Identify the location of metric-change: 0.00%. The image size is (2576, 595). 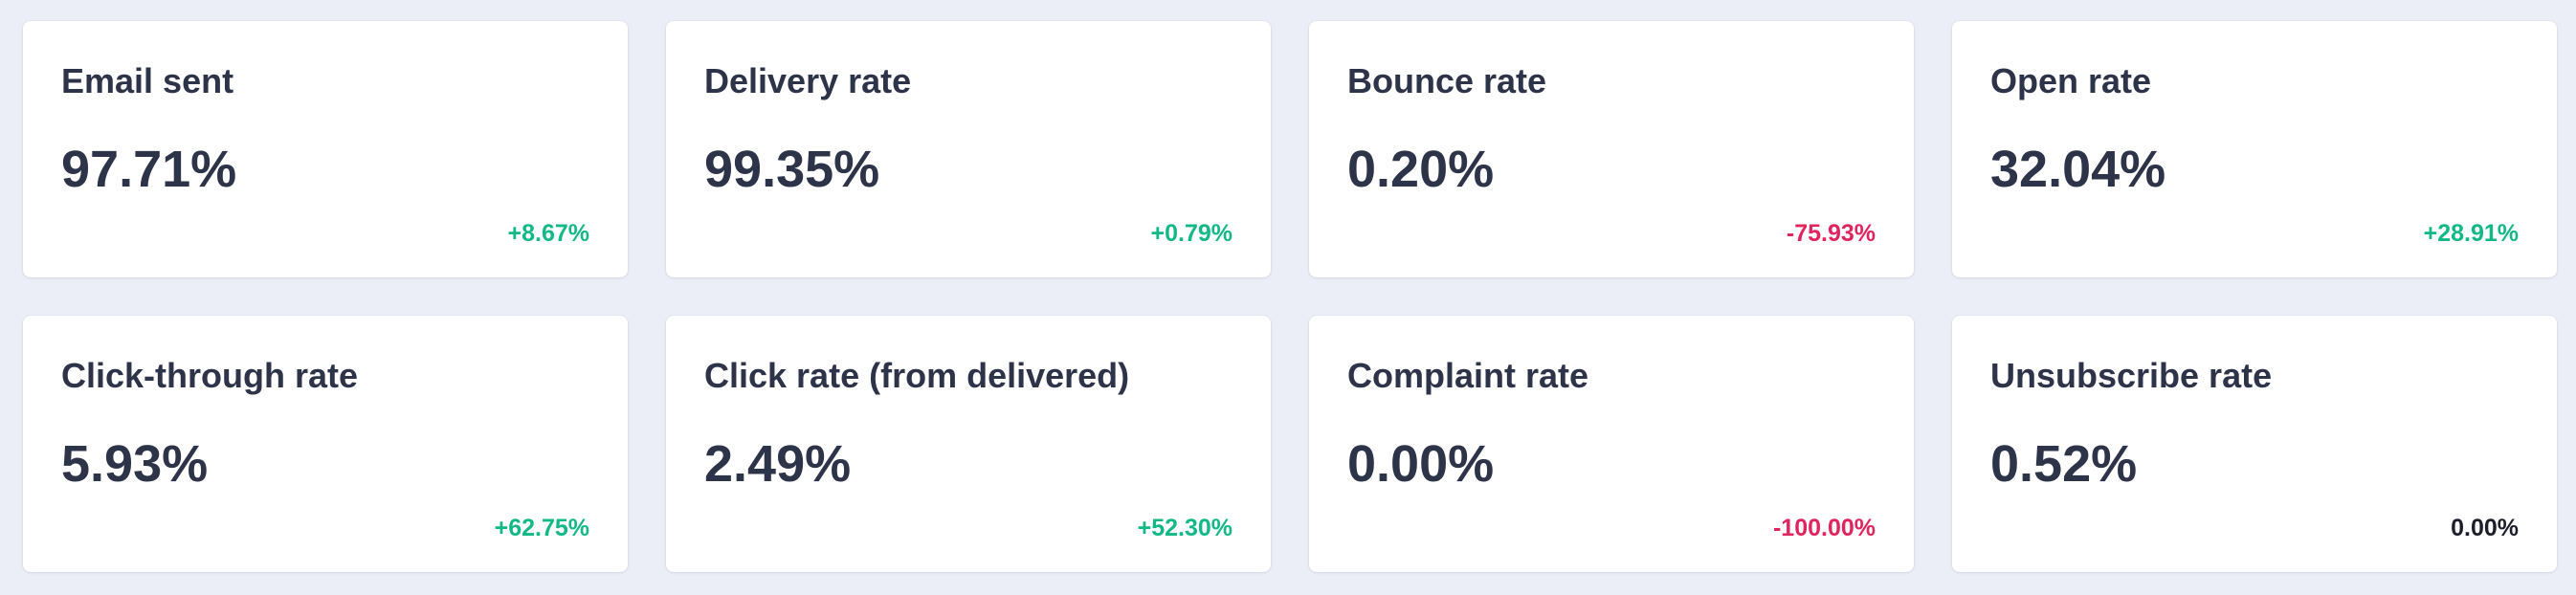
(2485, 528).